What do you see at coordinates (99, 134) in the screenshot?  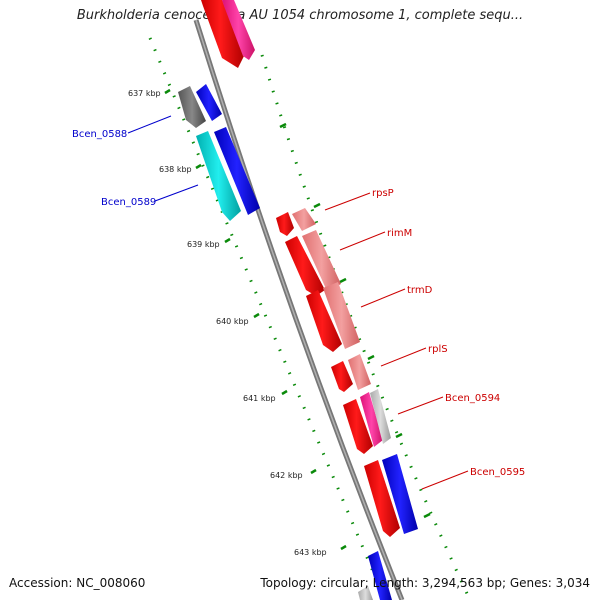 I see `gene-label-bcen-0588: Bcen_0588` at bounding box center [99, 134].